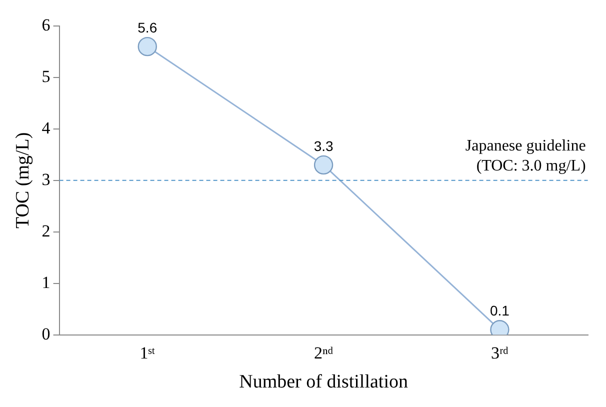  I want to click on y-tick-label: 0, so click(46, 334).